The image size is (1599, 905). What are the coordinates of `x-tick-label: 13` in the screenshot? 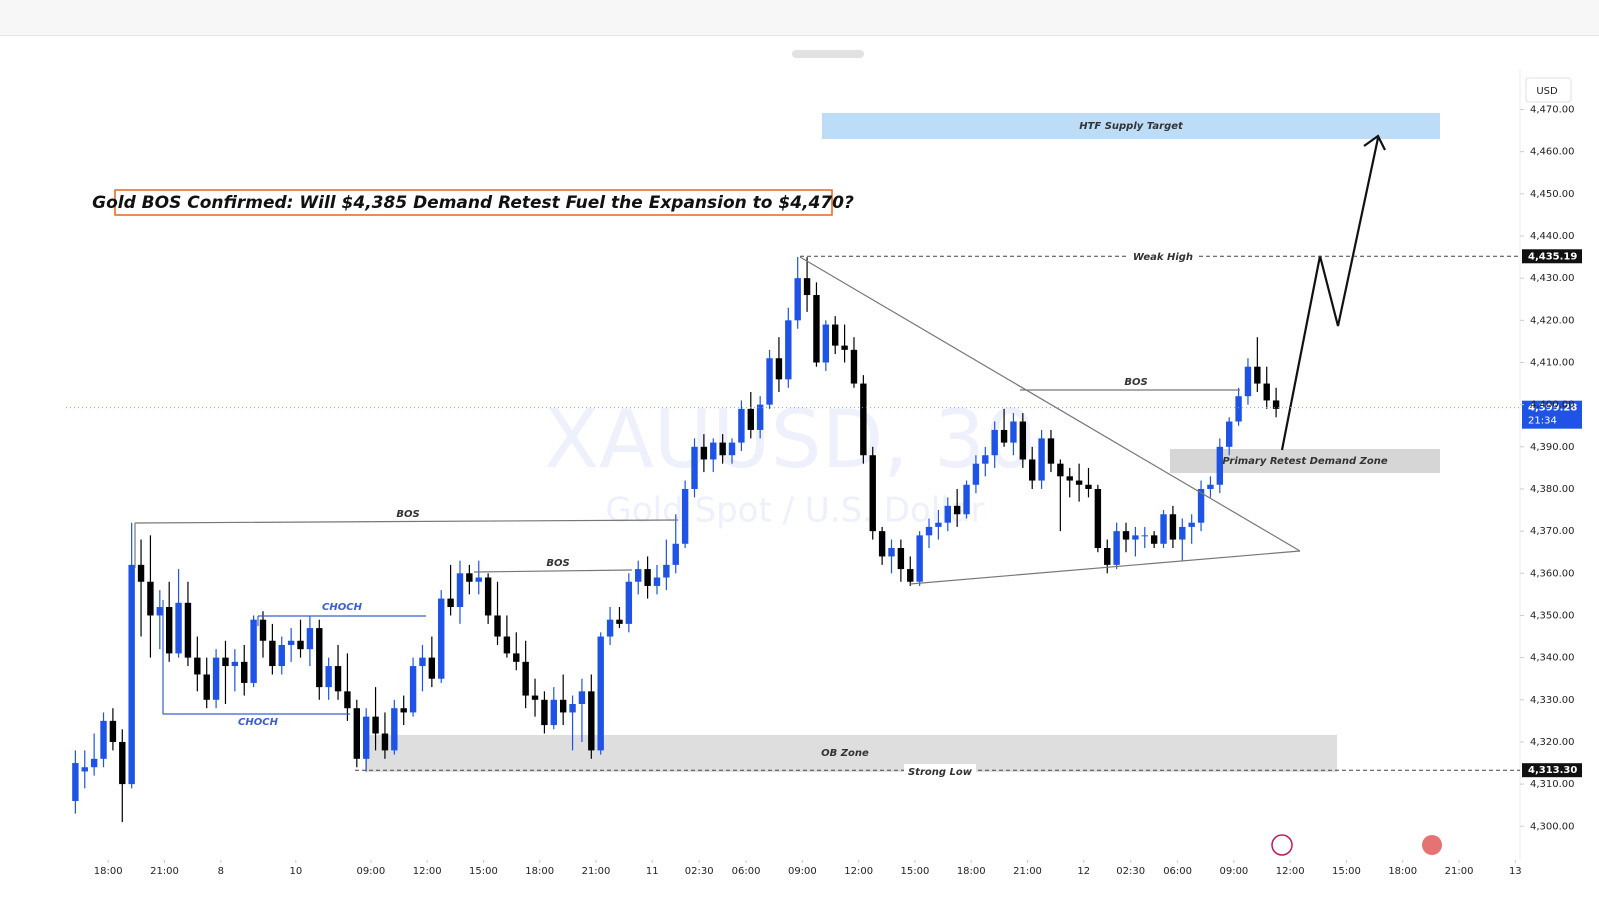 It's located at (1515, 871).